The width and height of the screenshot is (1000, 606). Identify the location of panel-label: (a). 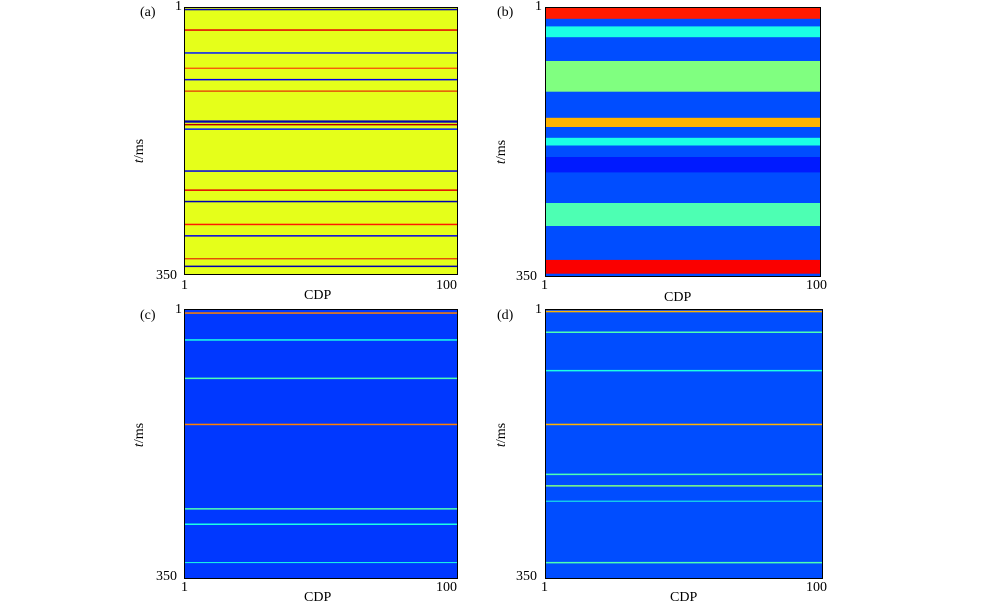
(148, 12).